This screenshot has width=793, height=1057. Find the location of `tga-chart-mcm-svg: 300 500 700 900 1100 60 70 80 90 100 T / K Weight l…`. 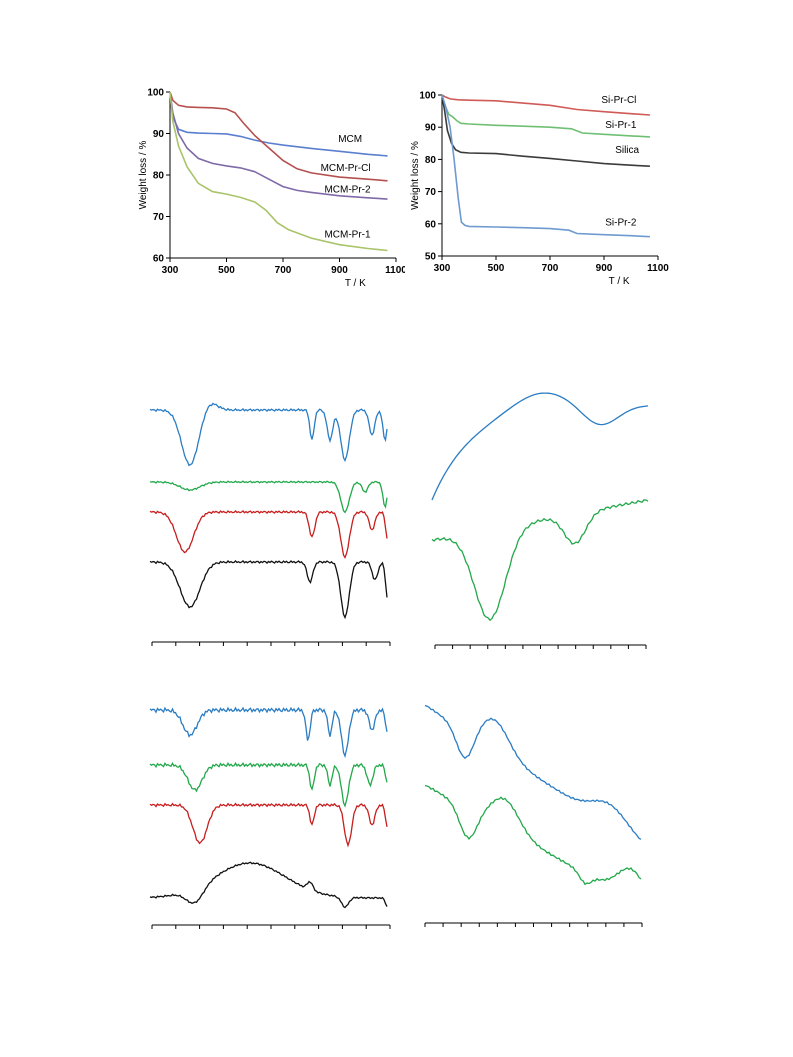

tga-chart-mcm-svg: 300 500 700 900 1100 60 70 80 90 100 T / K Weight l… is located at coordinates (272, 189).